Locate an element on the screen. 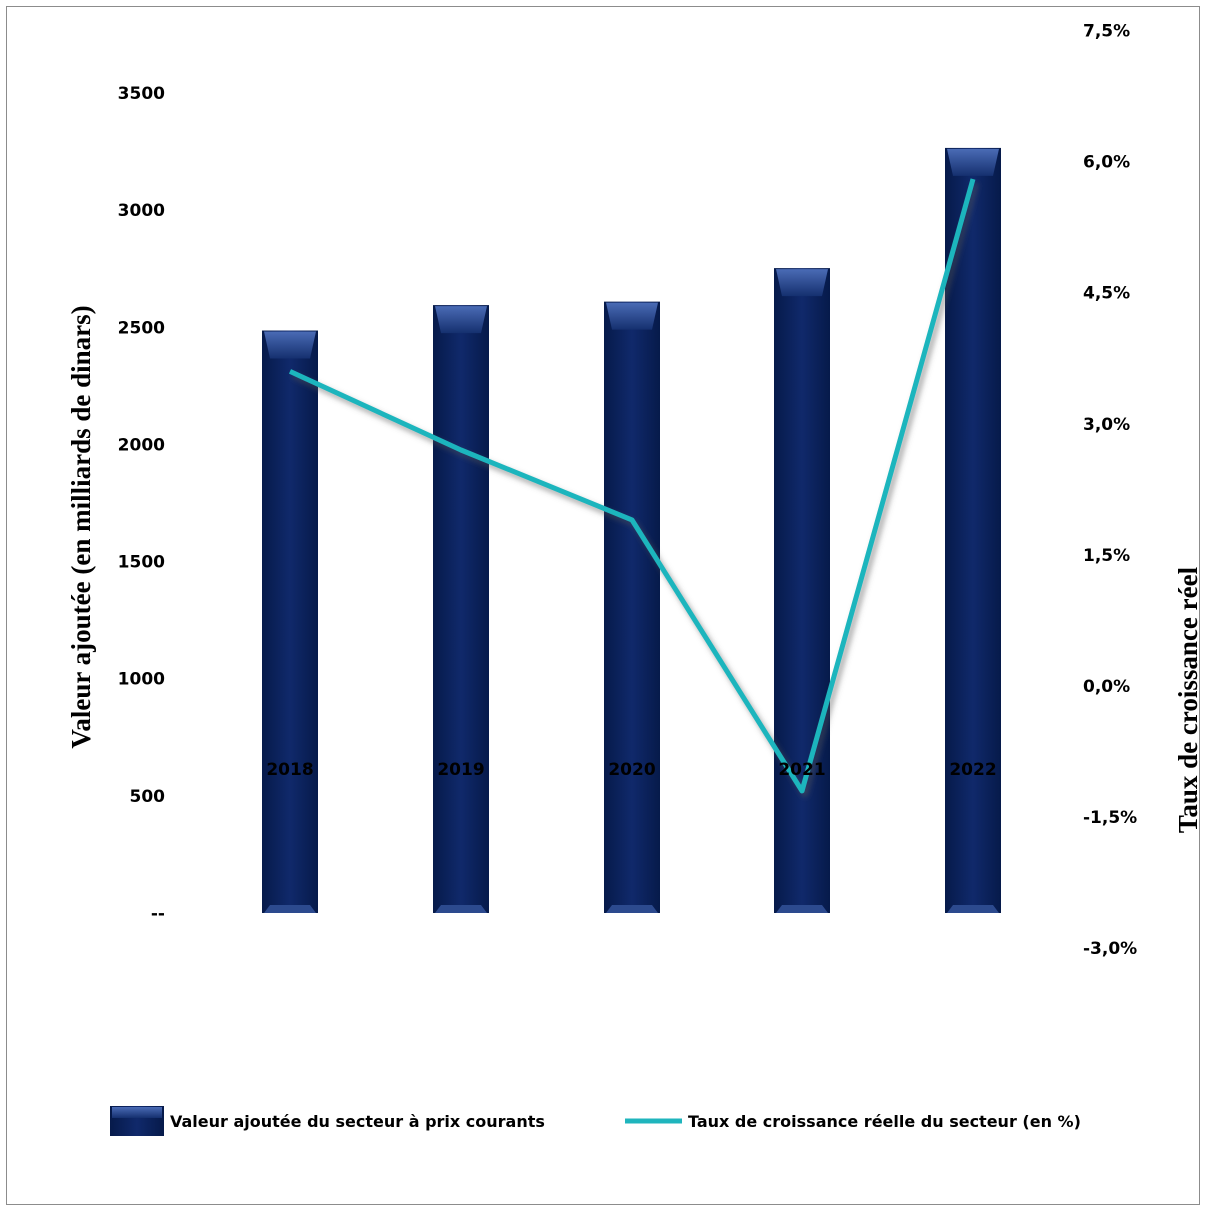 The width and height of the screenshot is (1206, 1211). left-tick-label: 3500 is located at coordinates (141, 94).